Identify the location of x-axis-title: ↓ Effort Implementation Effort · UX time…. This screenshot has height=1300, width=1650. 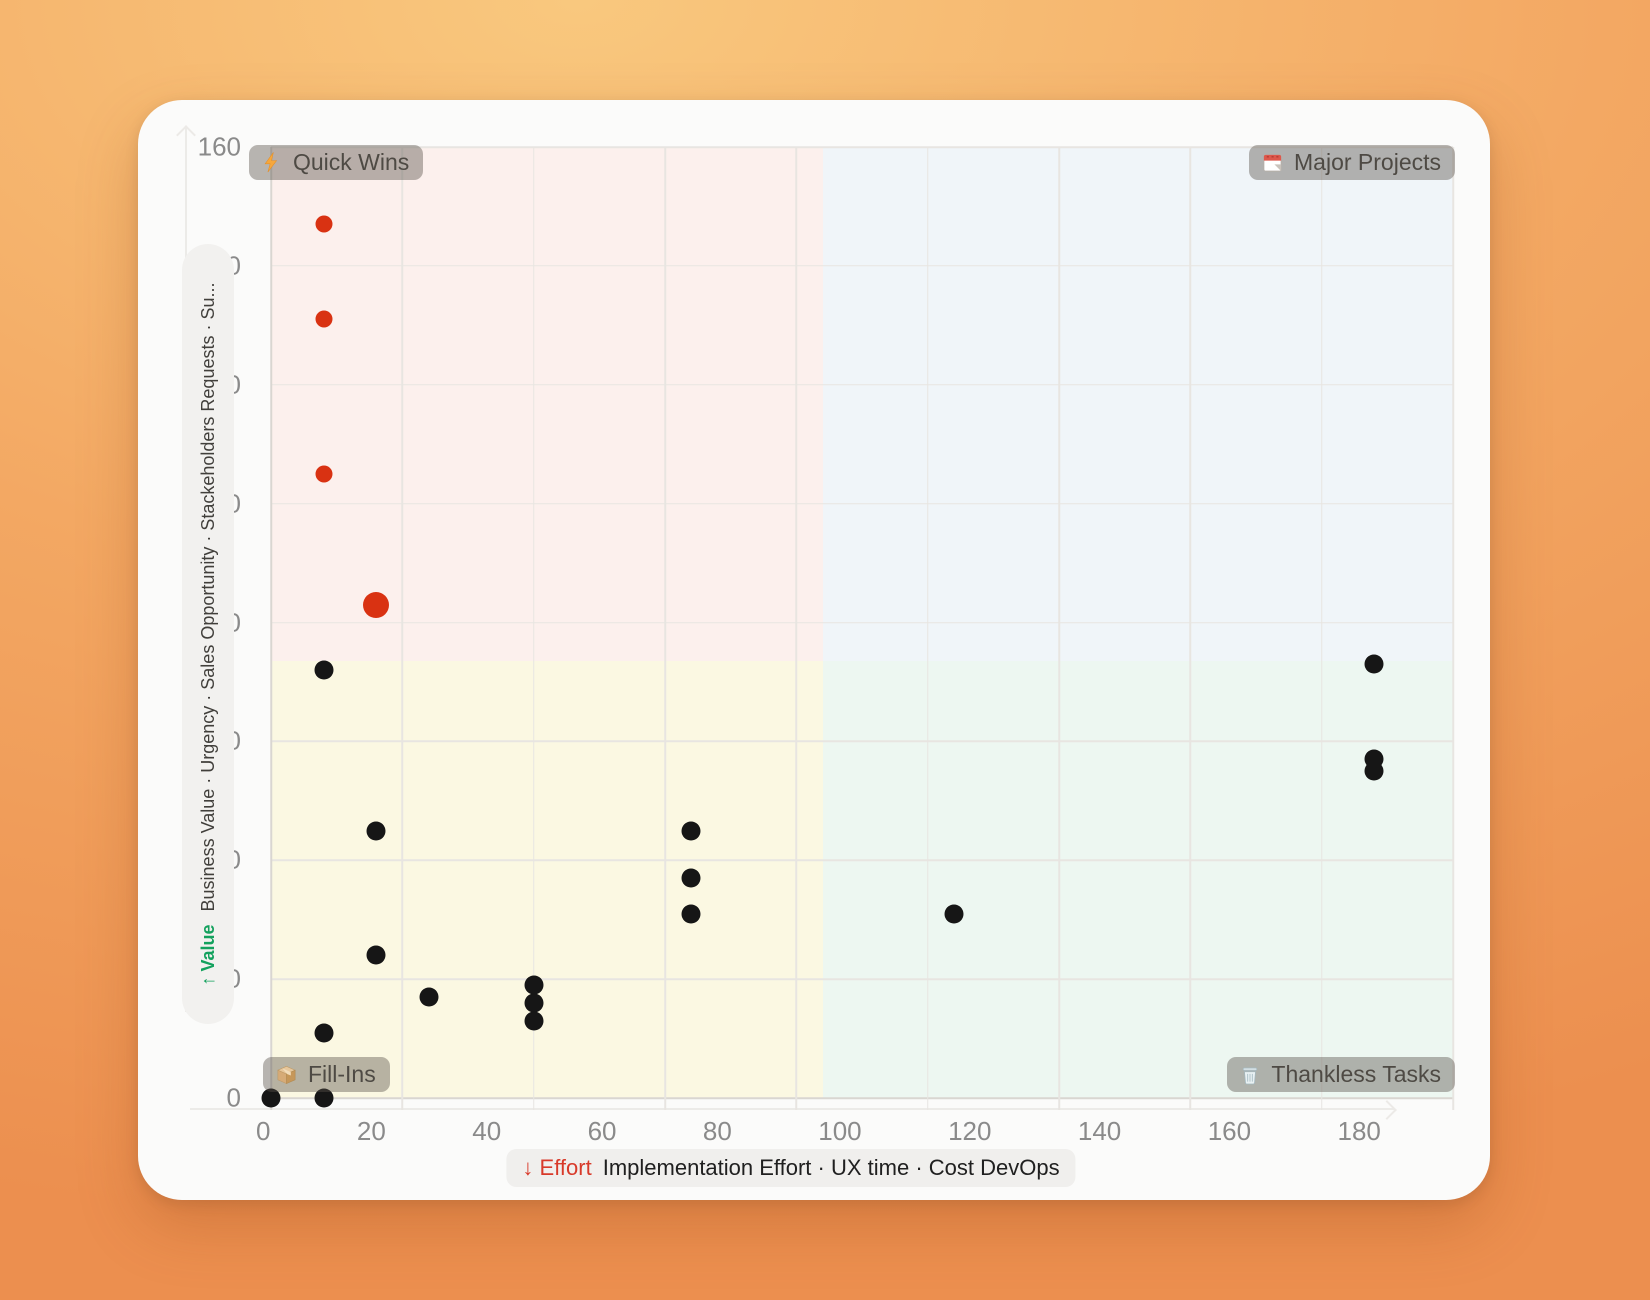
(791, 1168).